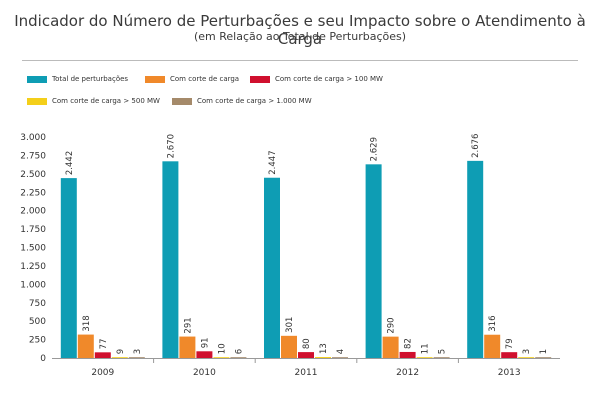 The height and width of the screenshot is (412, 600). What do you see at coordinates (102, 373) in the screenshot?
I see `x-tick-label: 2009` at bounding box center [102, 373].